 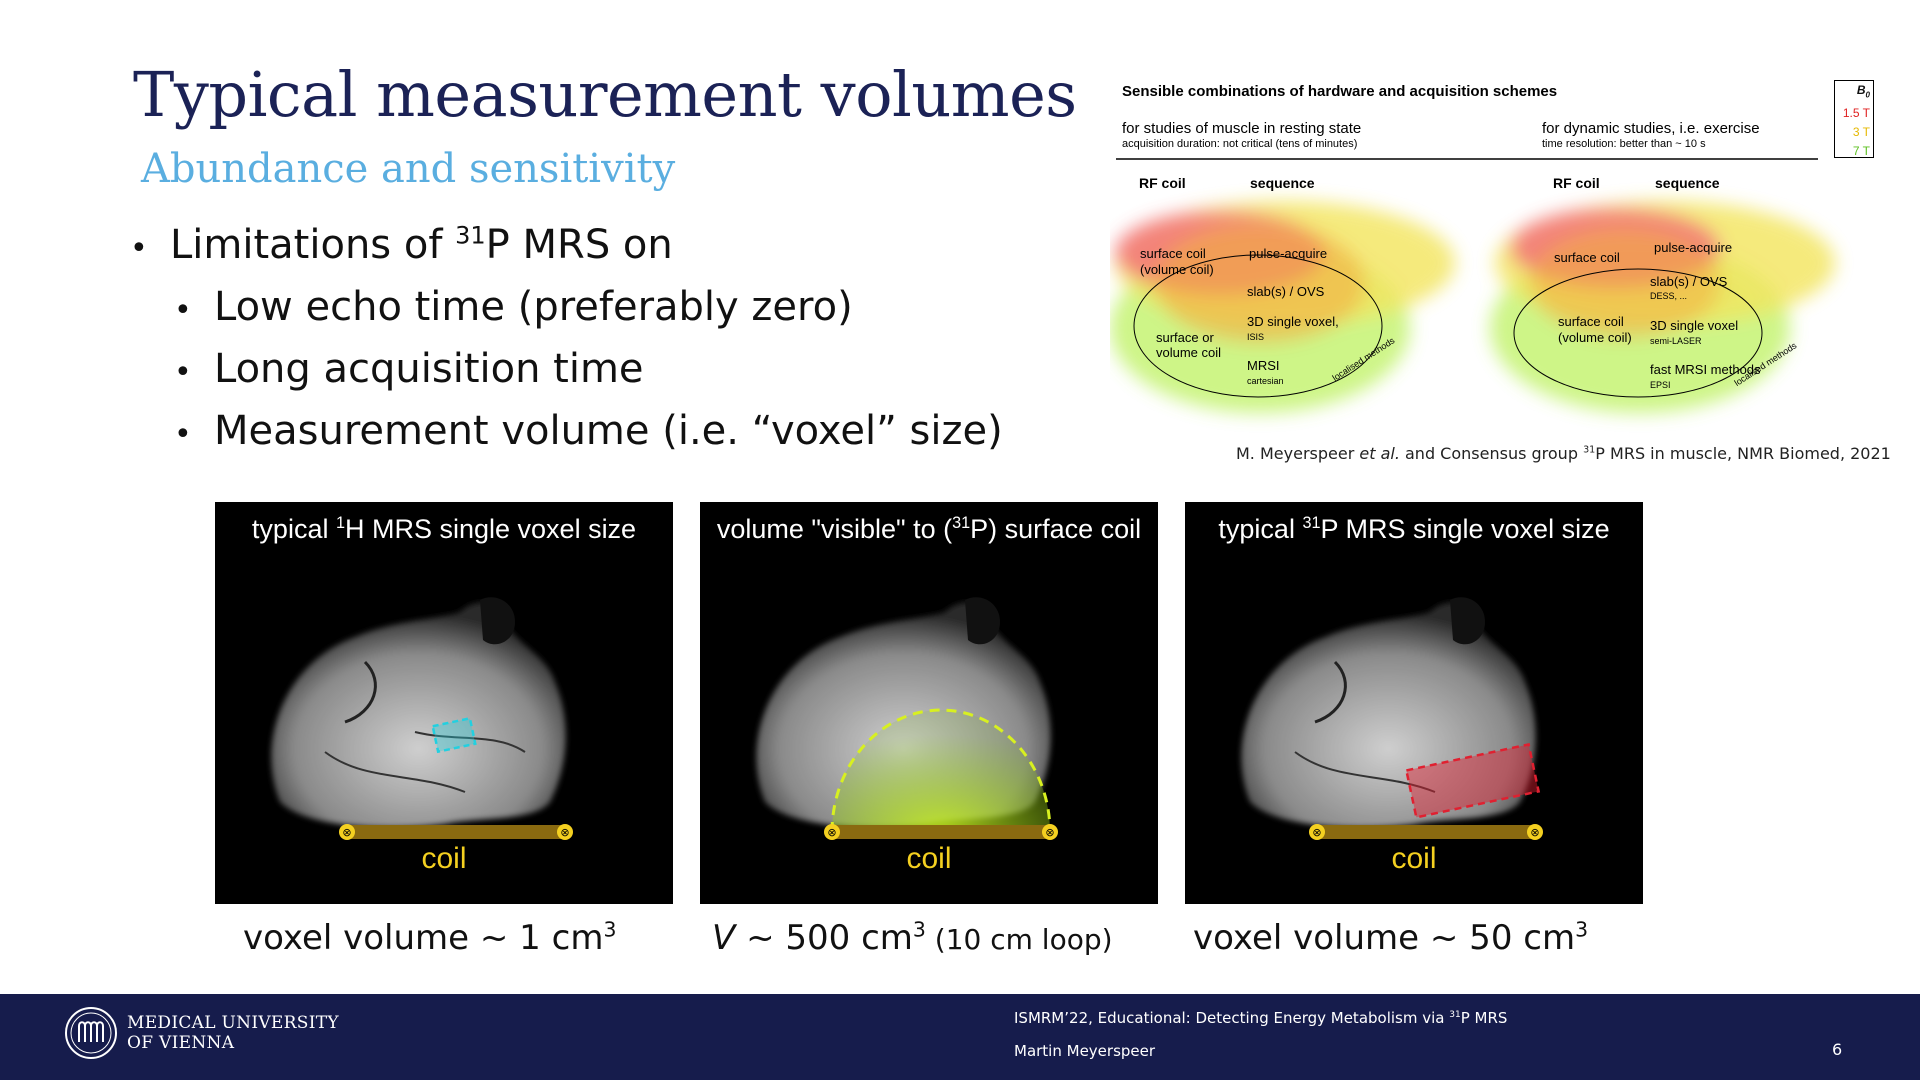 I want to click on bullet-sub-2: • Long acquisition time, so click(x=566, y=377).